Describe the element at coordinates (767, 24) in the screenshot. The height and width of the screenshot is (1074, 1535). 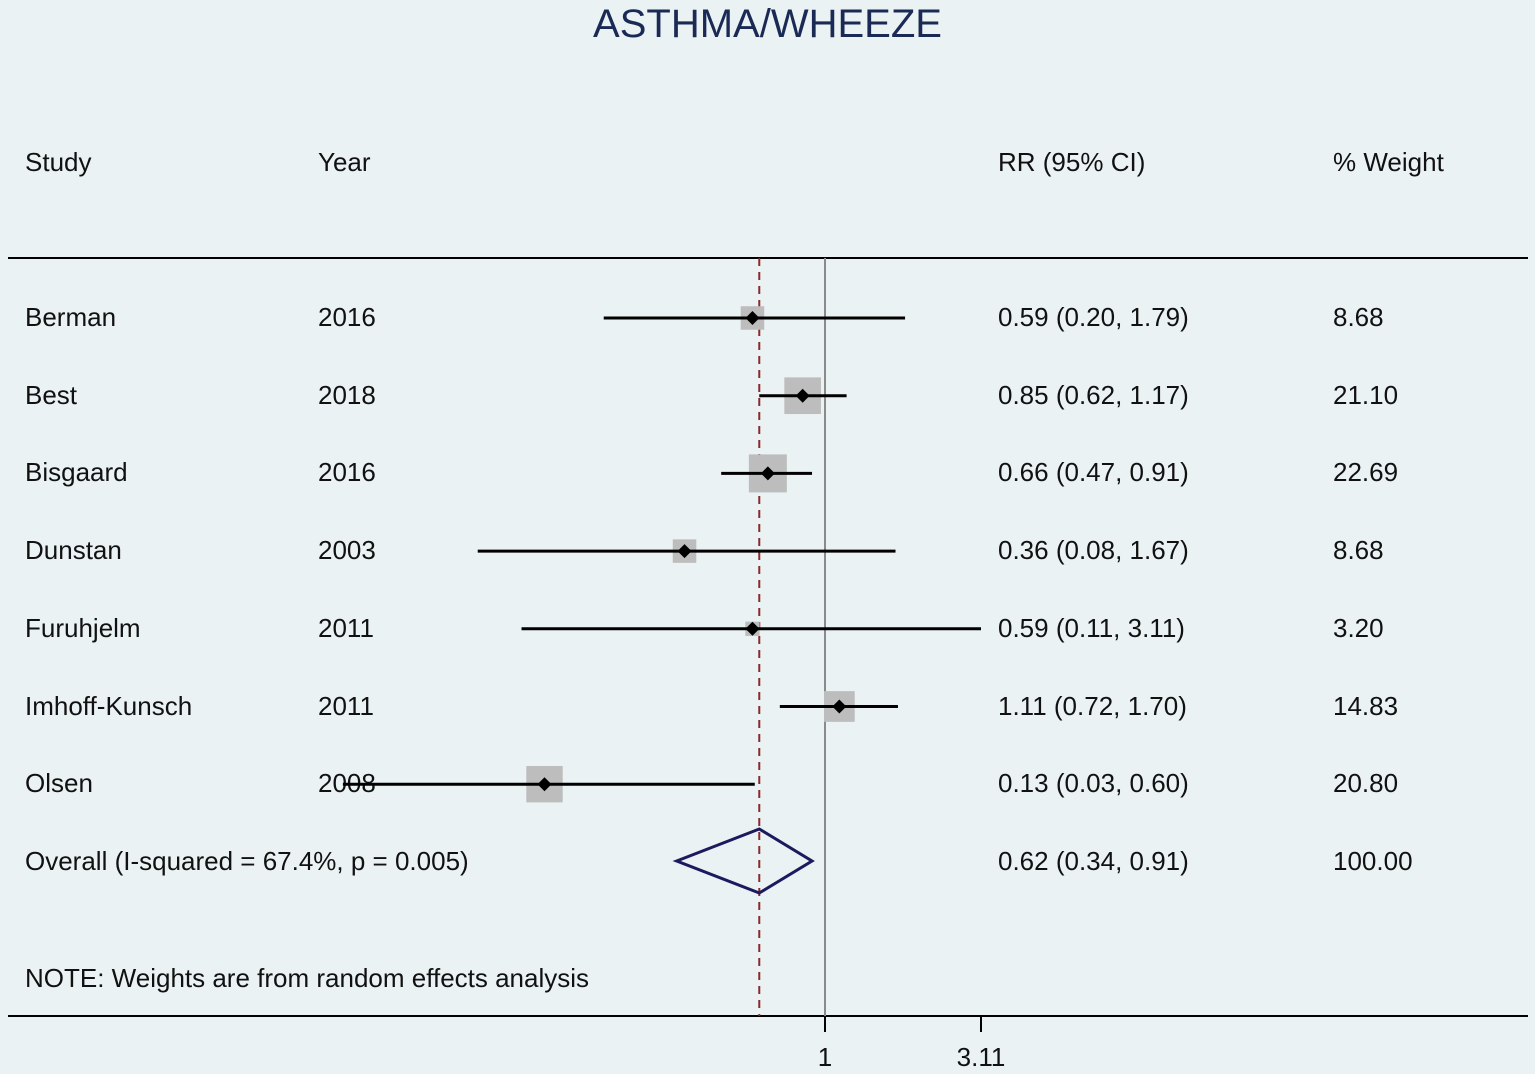
I see `chart-title: ASTHMA/WHEEZE` at that location.